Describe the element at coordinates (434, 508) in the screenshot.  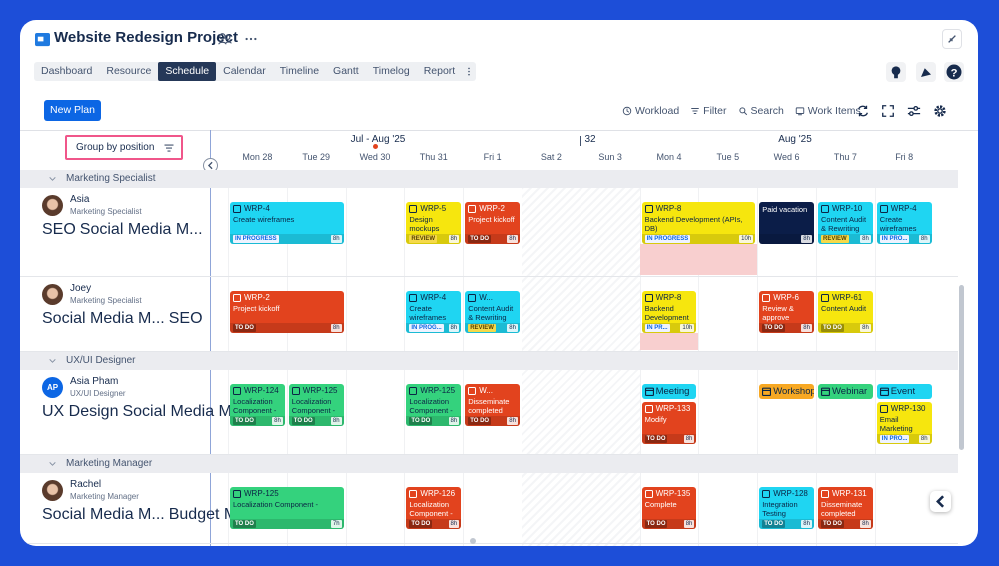
I see `task-card: WRP-126 Localization Component - TO DO 8h` at that location.